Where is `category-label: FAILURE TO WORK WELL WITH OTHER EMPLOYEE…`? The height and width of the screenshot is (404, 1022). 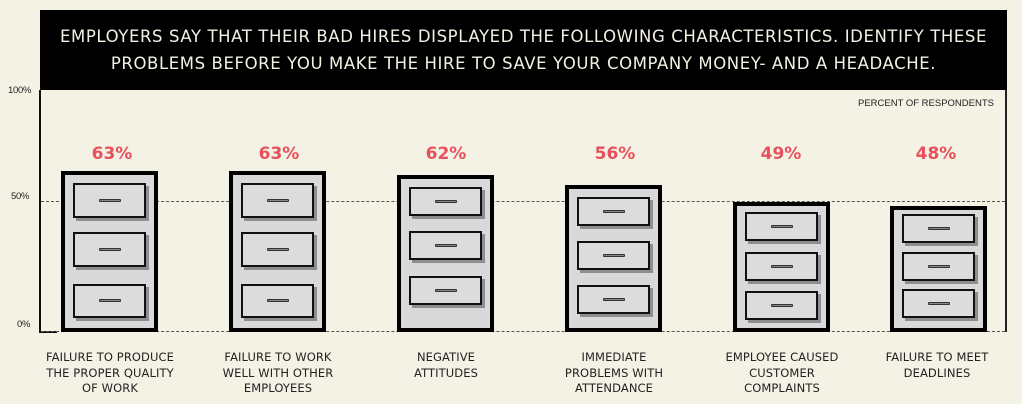
category-label: FAILURE TO WORK WELL WITH OTHER EMPLOYEE… is located at coordinates (278, 372).